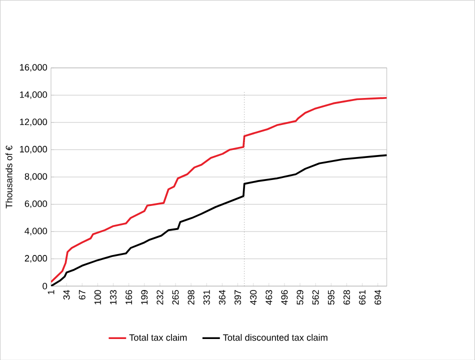 The width and height of the screenshot is (475, 360). I want to click on y-axis-title: Thousands of €, so click(9, 176).